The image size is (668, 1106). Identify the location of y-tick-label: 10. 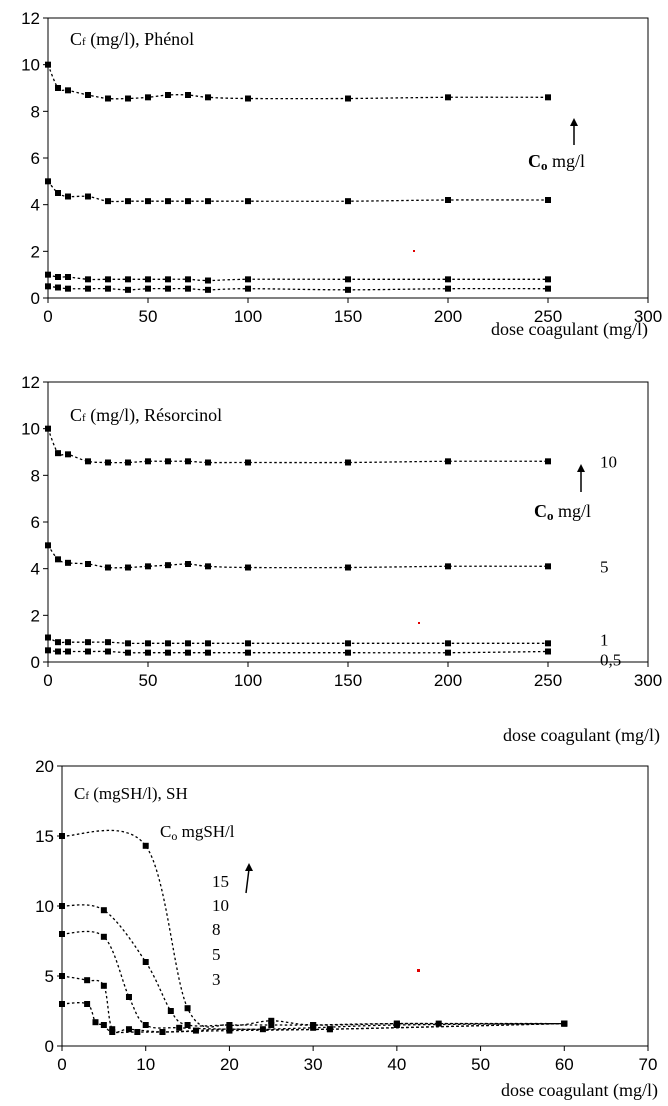
(30, 429).